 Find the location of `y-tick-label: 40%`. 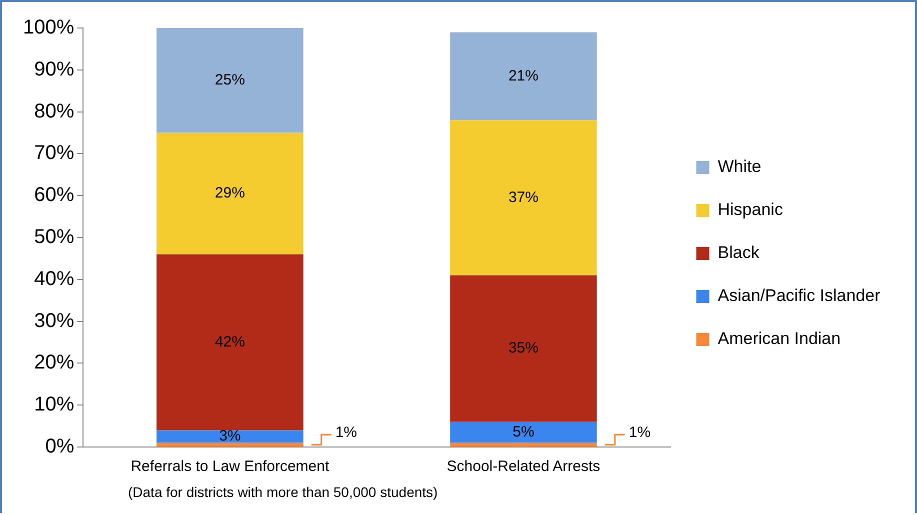

y-tick-label: 40% is located at coordinates (54, 279).